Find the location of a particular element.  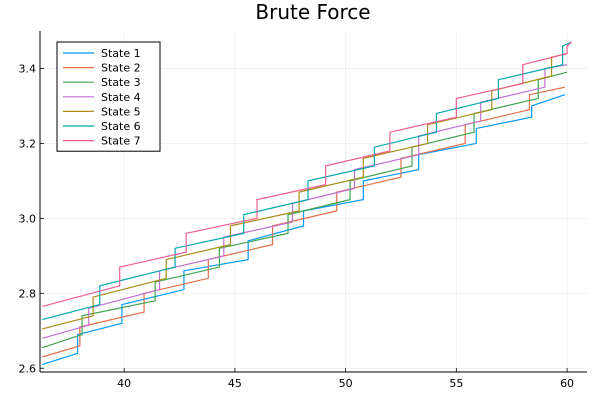

legend-label-state-6: State 6 is located at coordinates (121, 126).